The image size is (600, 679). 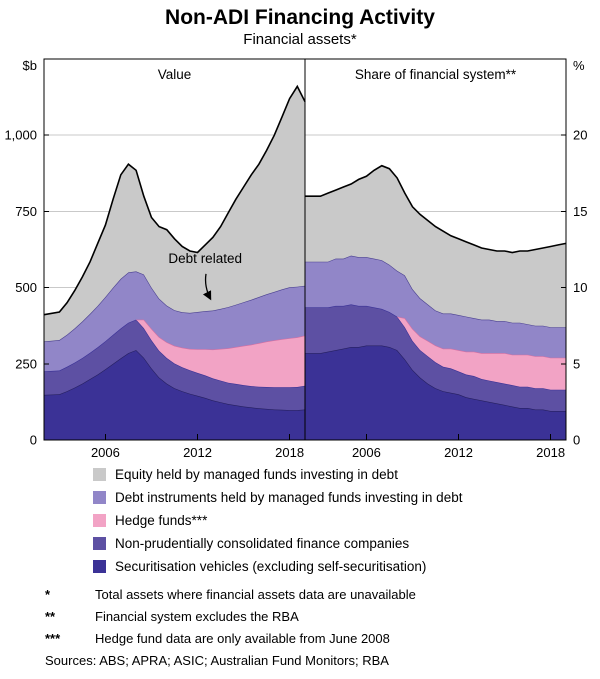 I want to click on legend-swatch-finance-companies, so click(x=99, y=543).